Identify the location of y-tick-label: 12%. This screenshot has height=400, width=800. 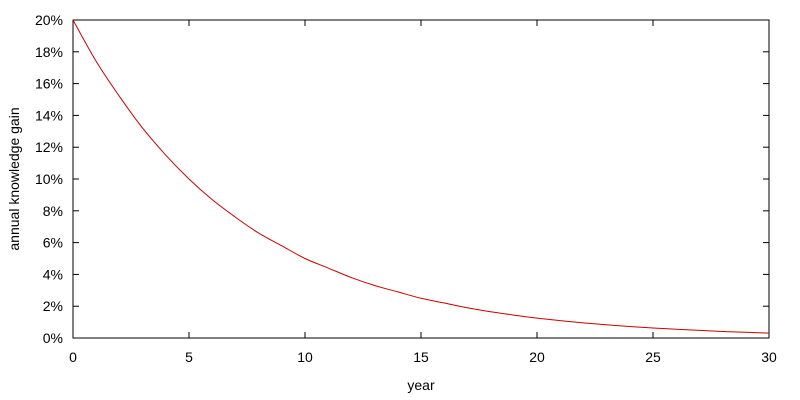
(49, 147).